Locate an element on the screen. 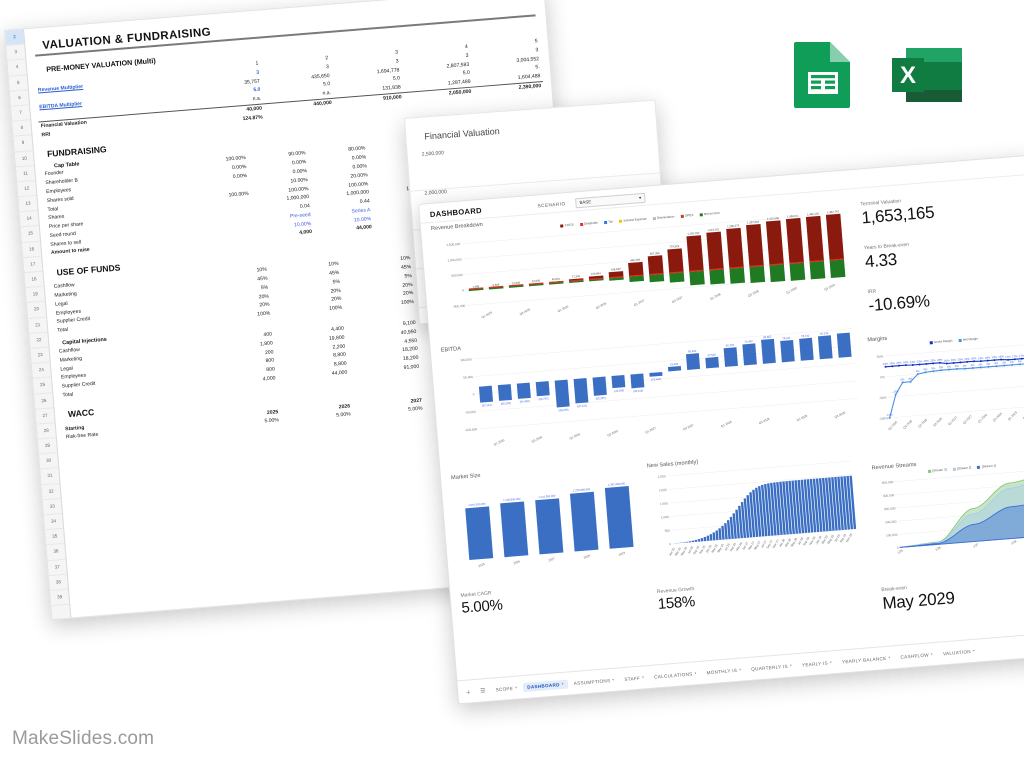 The image size is (1024, 768). row-header-cell: 20 is located at coordinates (37, 310).